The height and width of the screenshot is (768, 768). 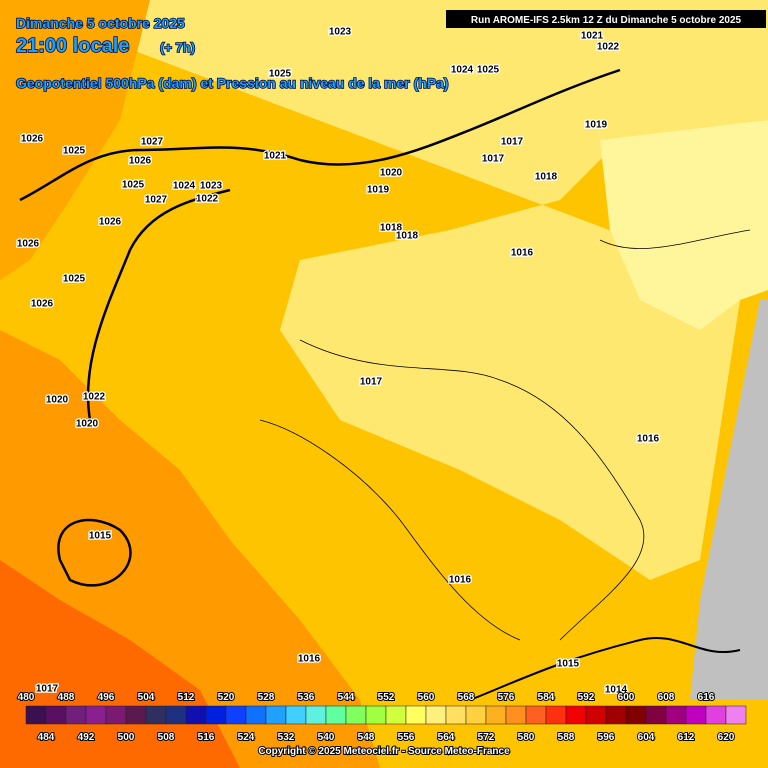 What do you see at coordinates (646, 737) in the screenshot?
I see `swatch-label: 604` at bounding box center [646, 737].